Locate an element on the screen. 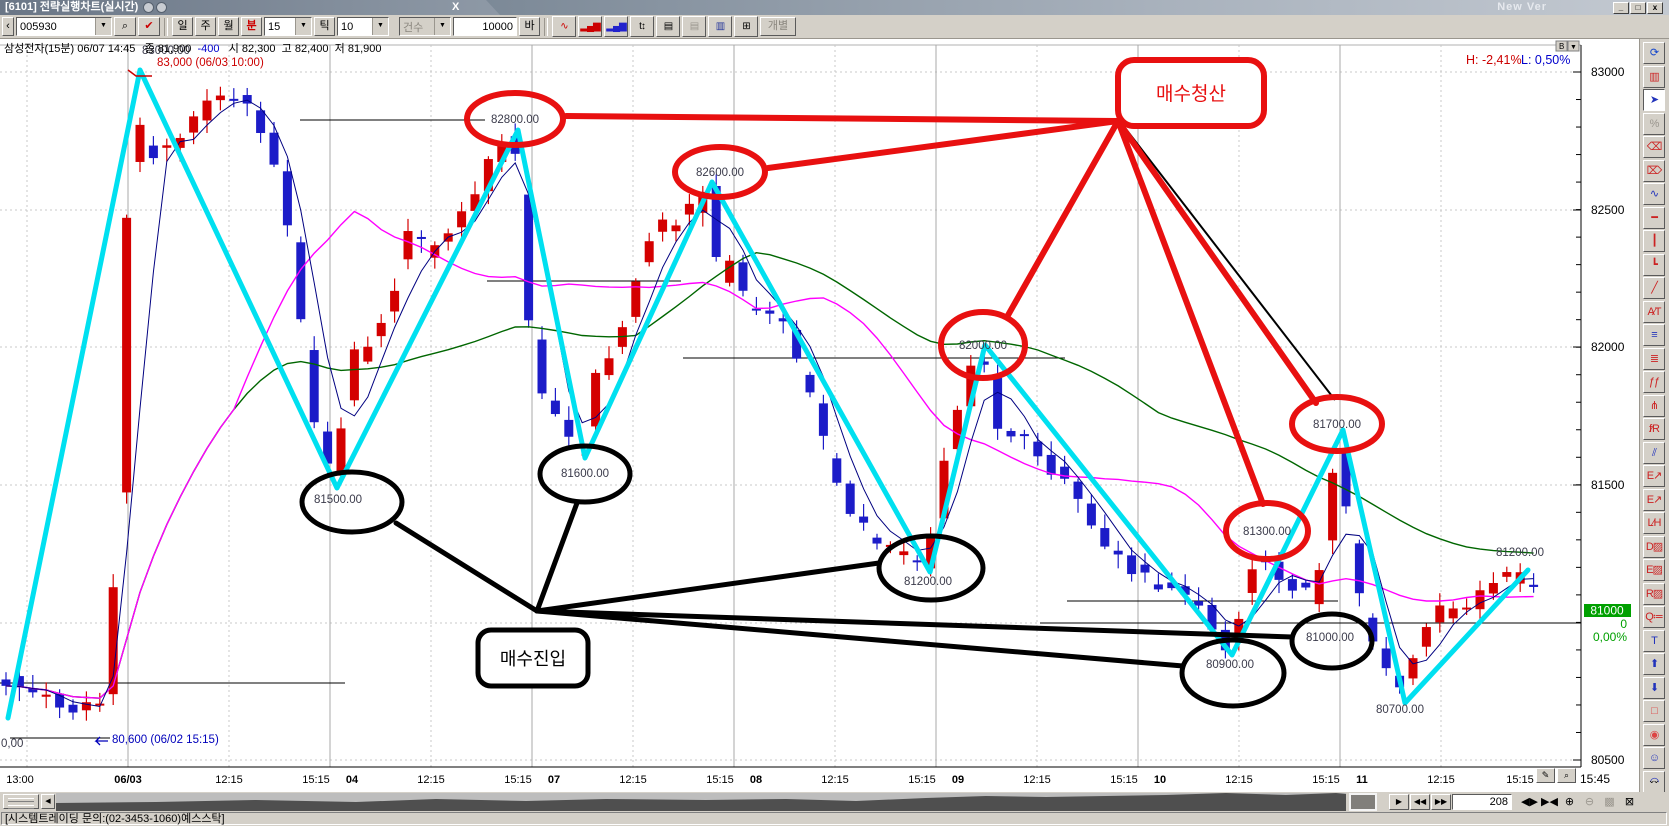 This screenshot has width=1669, height=826. svg-text: 10 is located at coordinates (1160, 780).